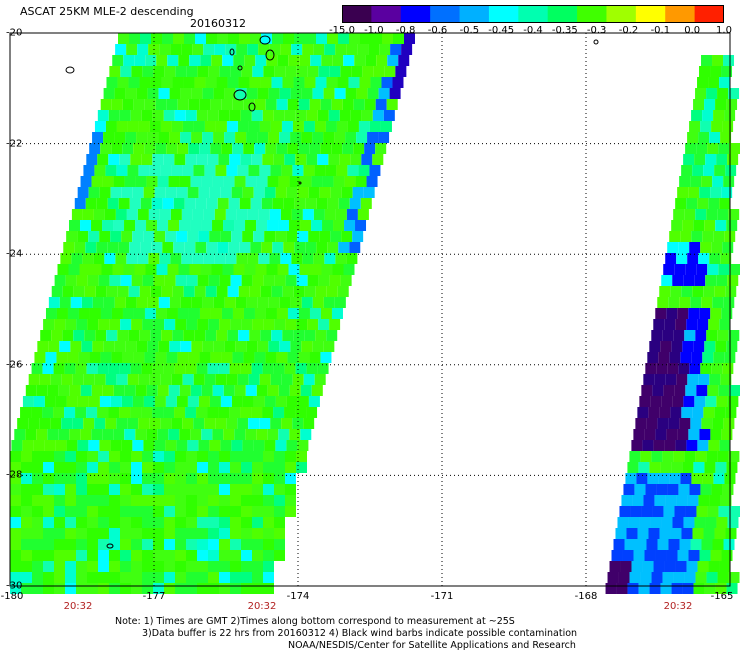 The width and height of the screenshot is (740, 651). I want to click on colorbar-tick-label: -15.0, so click(342, 30).